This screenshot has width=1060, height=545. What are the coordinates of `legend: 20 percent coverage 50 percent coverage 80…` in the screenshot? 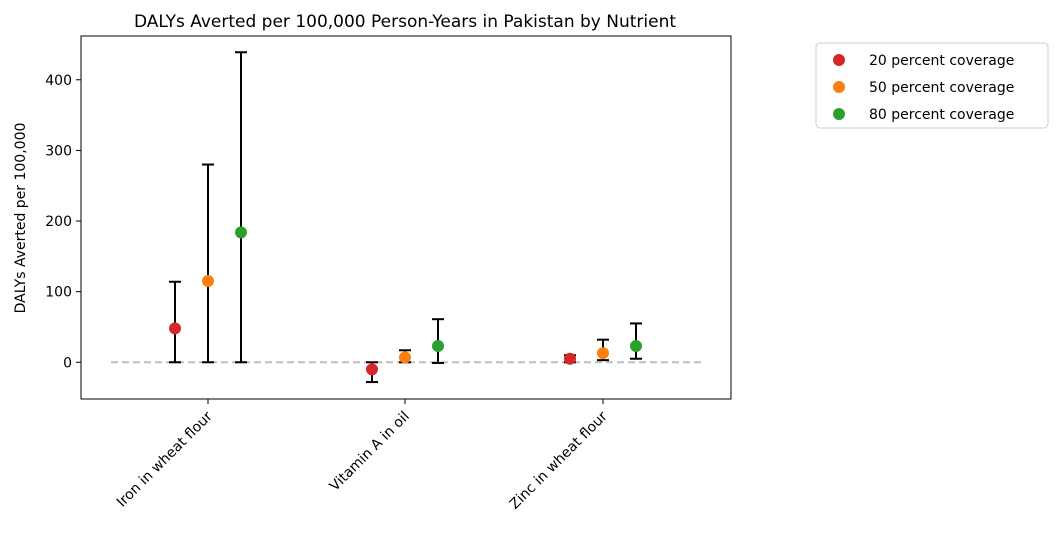 It's located at (932, 85).